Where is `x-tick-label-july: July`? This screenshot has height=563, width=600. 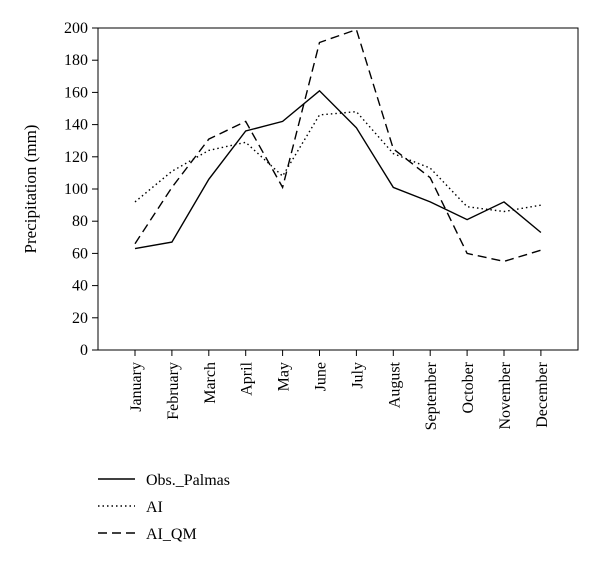 x-tick-label-july: July is located at coordinates (357, 375).